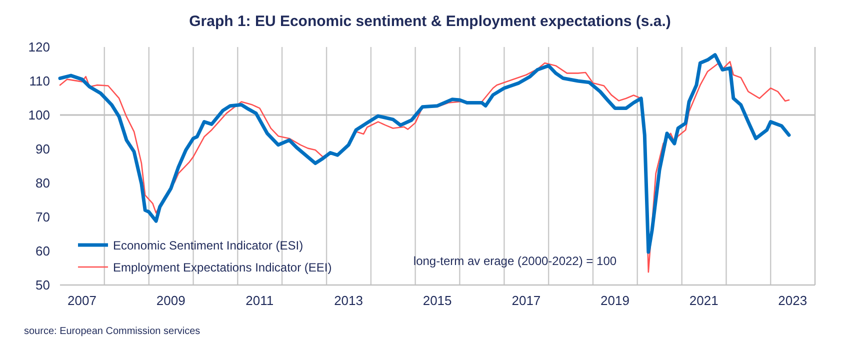  I want to click on y-tick-label: 90, so click(43, 149).